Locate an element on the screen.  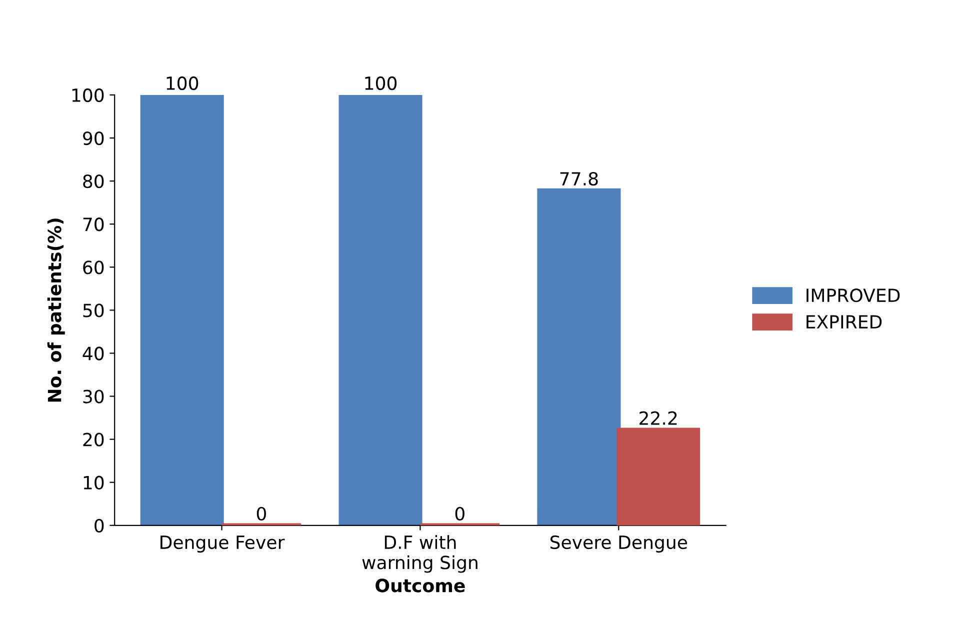
legend-label: IMPROVED is located at coordinates (853, 295).